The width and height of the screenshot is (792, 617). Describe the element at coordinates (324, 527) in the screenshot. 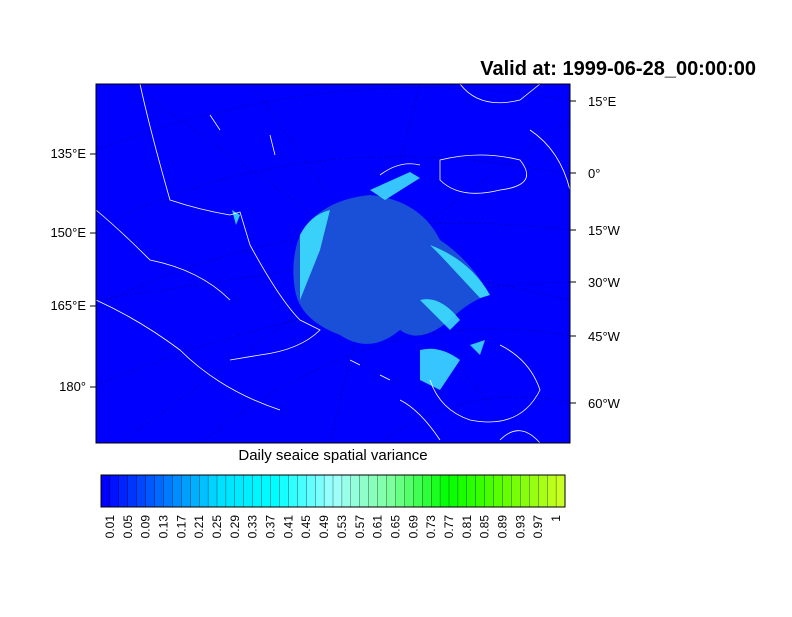

I see `colorbar-label: 0.49` at that location.